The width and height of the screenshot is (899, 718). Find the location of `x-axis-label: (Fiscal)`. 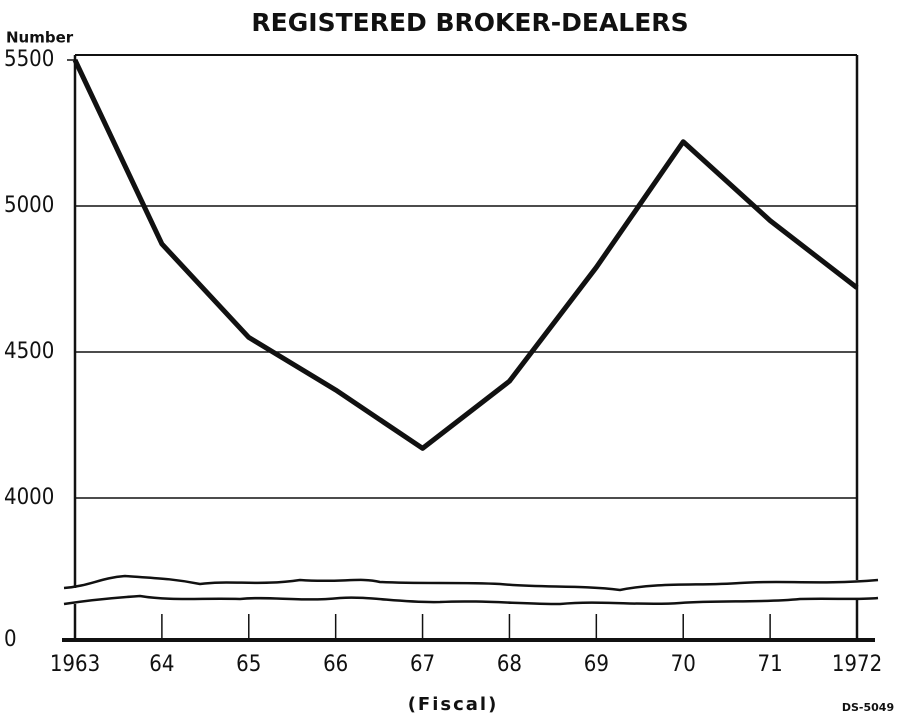

x-axis-label: (Fiscal) is located at coordinates (453, 704).